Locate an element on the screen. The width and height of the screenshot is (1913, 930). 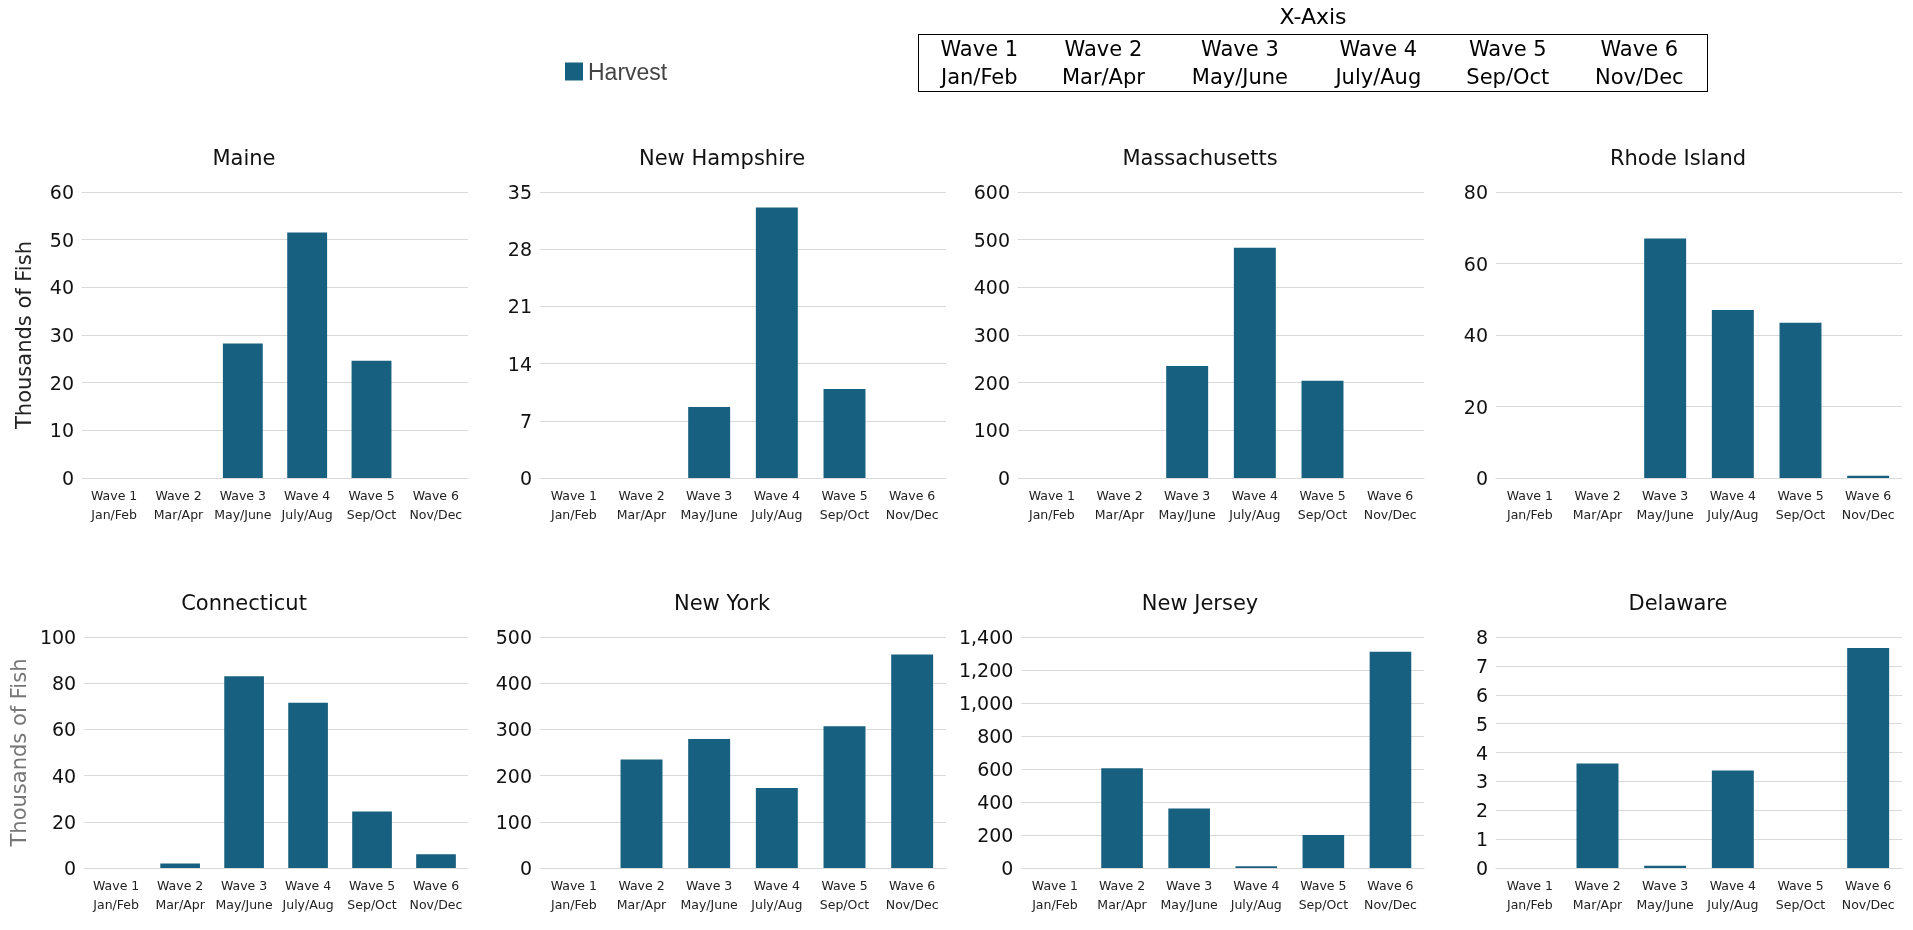
y-tick-label: 50 is located at coordinates (61, 239).